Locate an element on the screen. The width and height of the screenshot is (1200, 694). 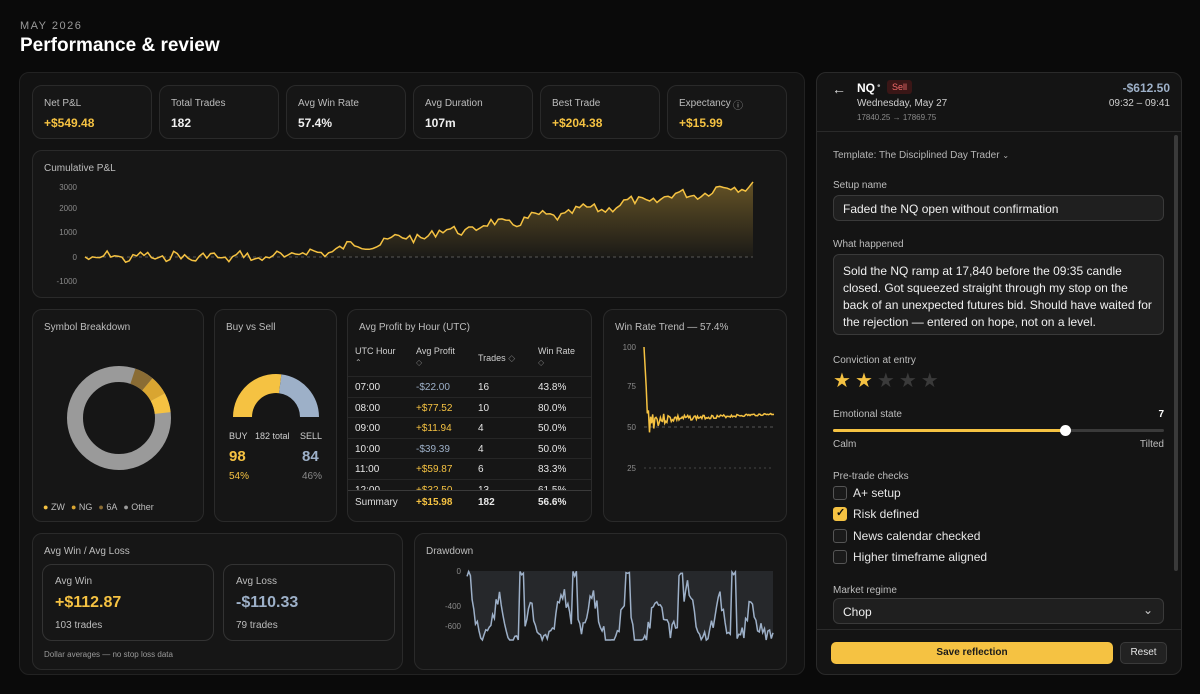
avg-win-value: +$112.87 is located at coordinates (88, 602).